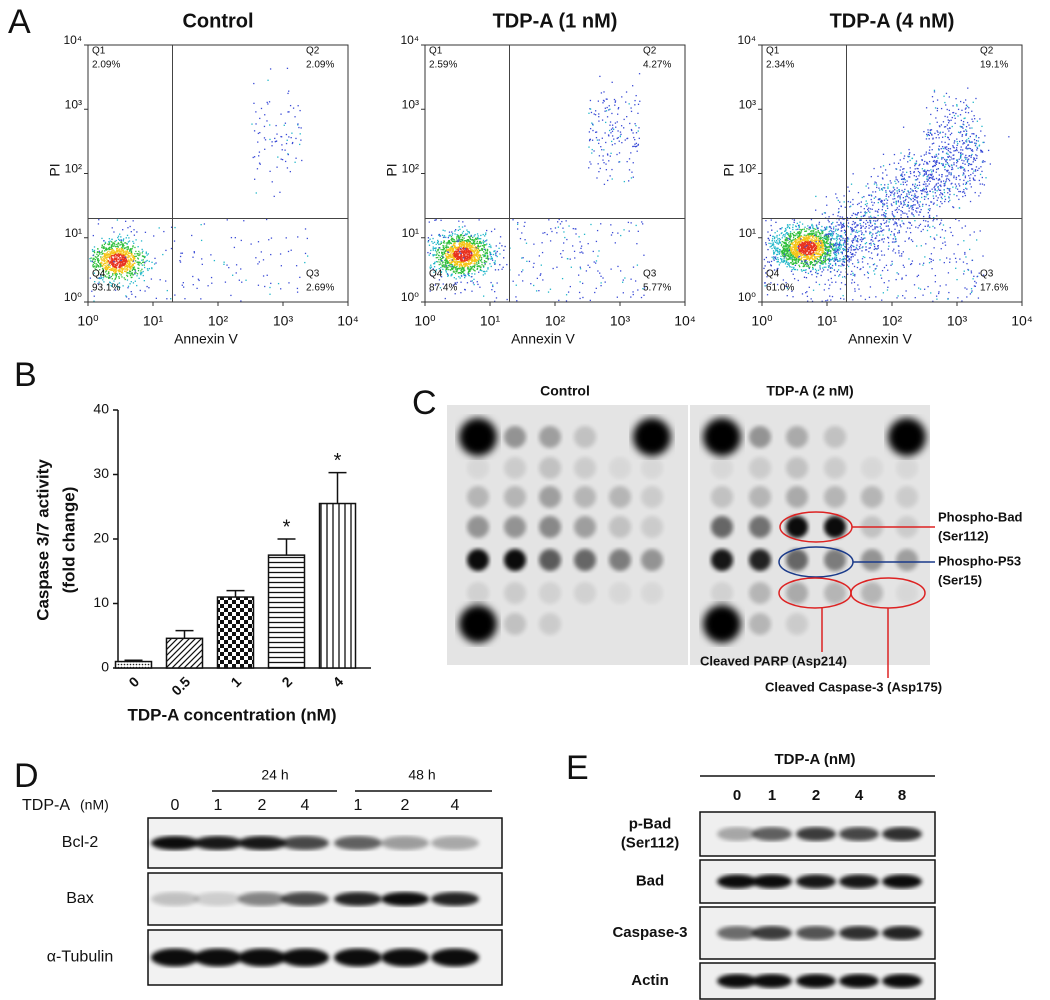  Describe the element at coordinates (206, 339) in the screenshot. I see `x-axis-label: Annexin V` at that location.